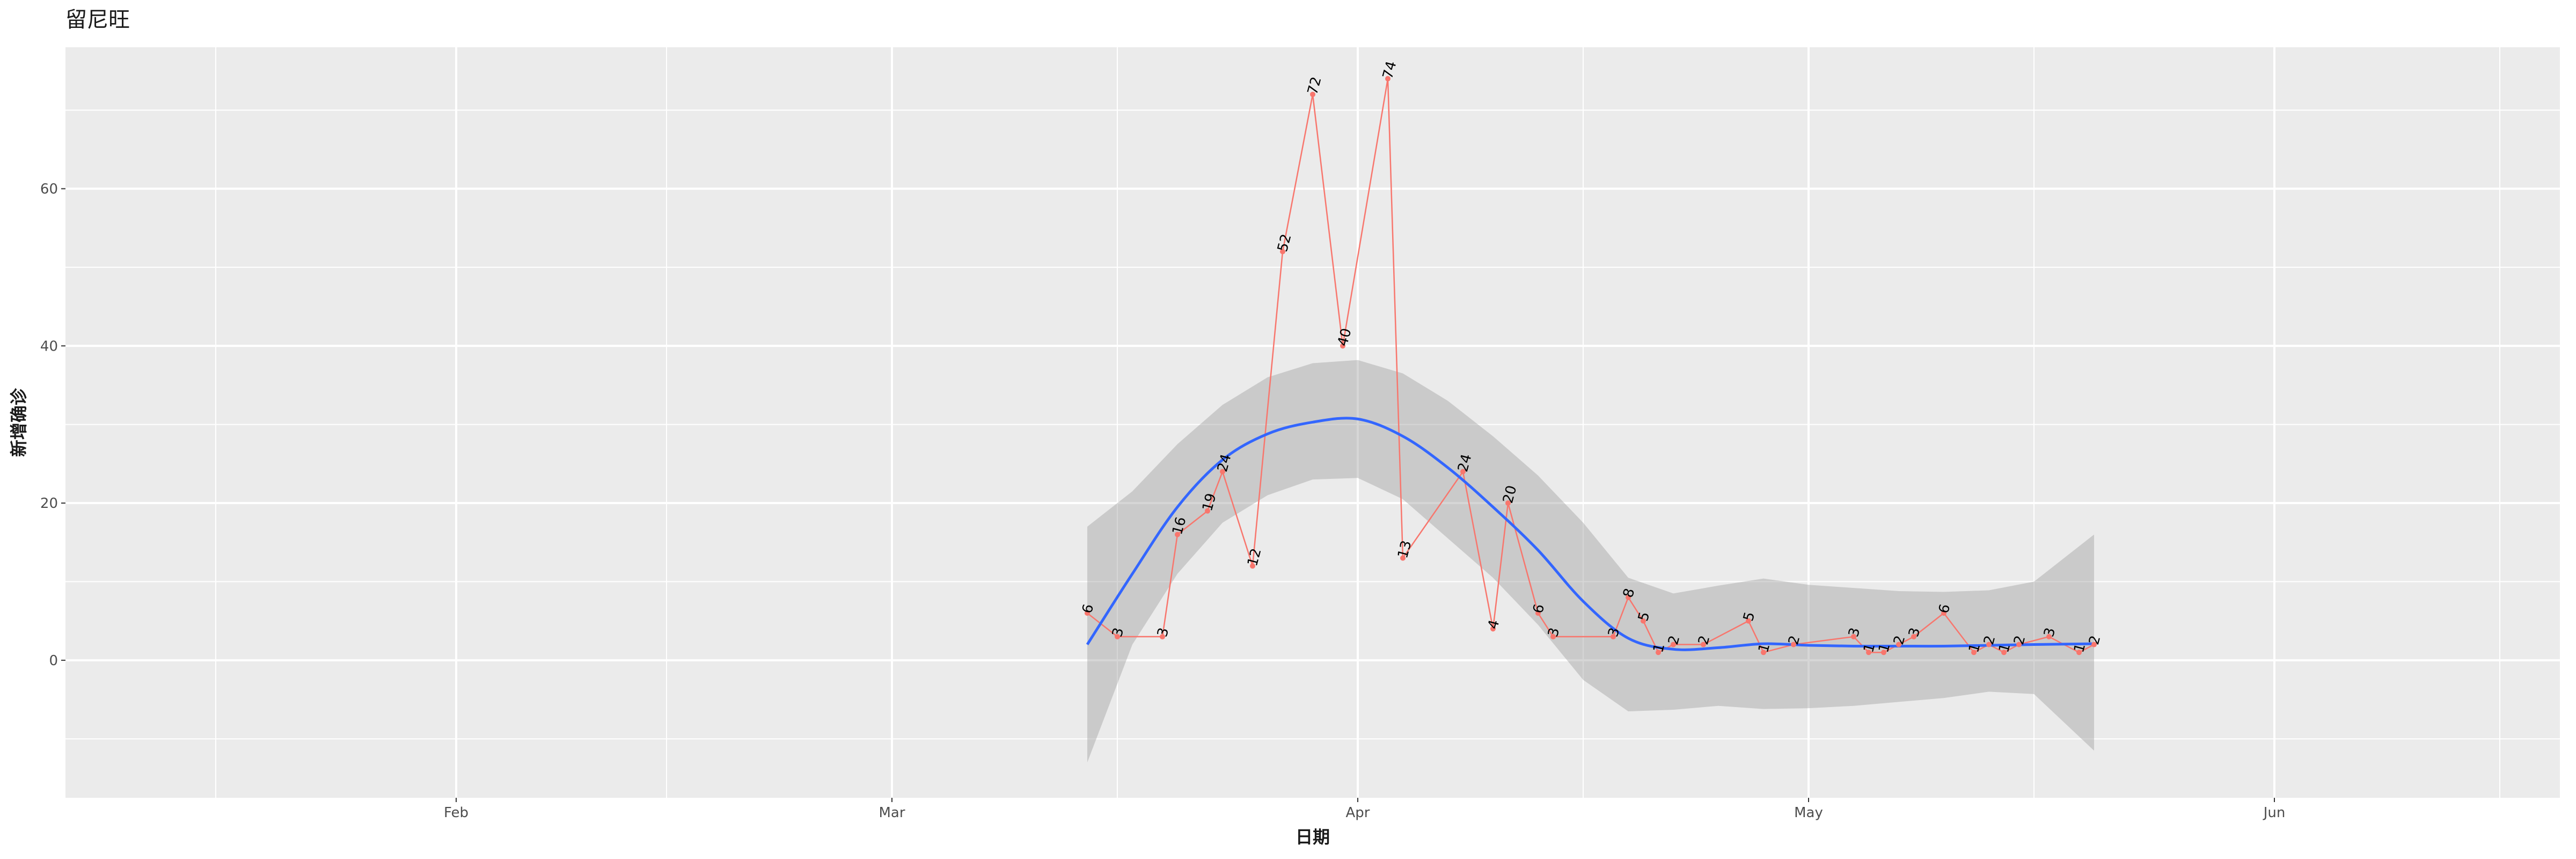  What do you see at coordinates (1313, 837) in the screenshot?
I see `x-axis-title: 日期` at bounding box center [1313, 837].